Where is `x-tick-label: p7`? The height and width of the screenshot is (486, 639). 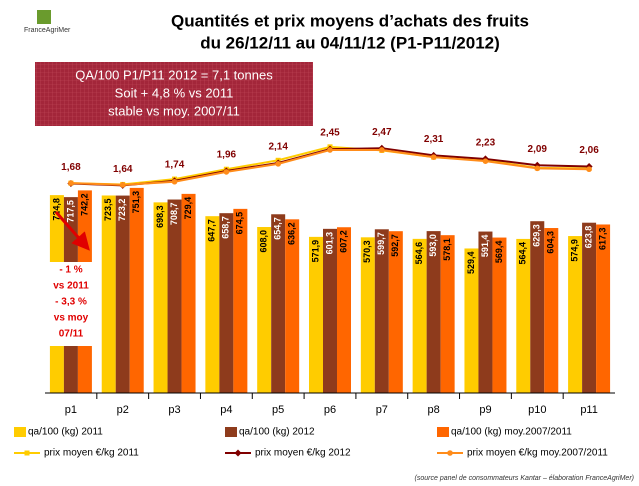
x-tick-label: p7 is located at coordinates (382, 410).